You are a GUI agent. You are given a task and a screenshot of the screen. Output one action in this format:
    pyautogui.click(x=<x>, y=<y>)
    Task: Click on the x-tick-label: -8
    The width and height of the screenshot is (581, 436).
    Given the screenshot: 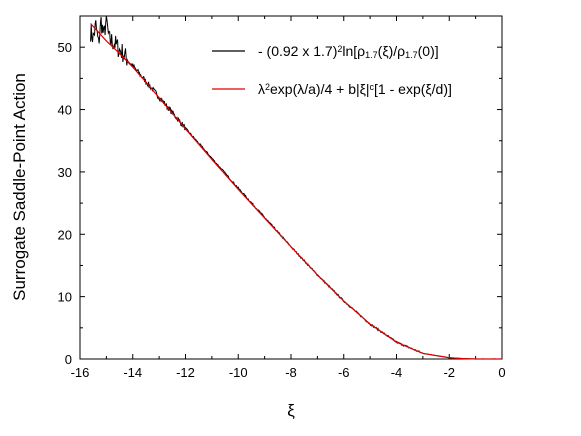 What is the action you would take?
    pyautogui.click(x=291, y=372)
    